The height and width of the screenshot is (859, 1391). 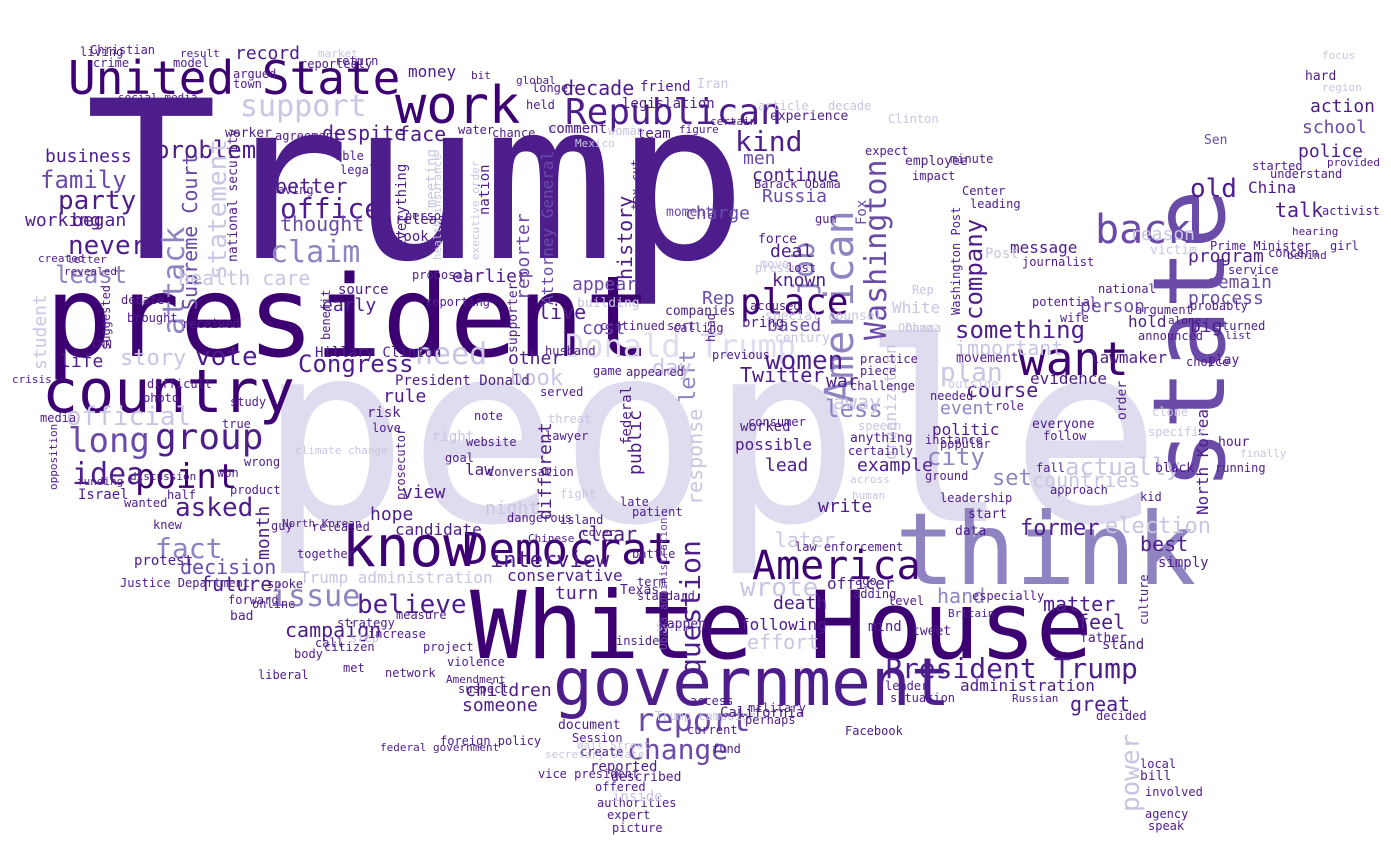 What do you see at coordinates (247, 84) in the screenshot?
I see `word: town` at bounding box center [247, 84].